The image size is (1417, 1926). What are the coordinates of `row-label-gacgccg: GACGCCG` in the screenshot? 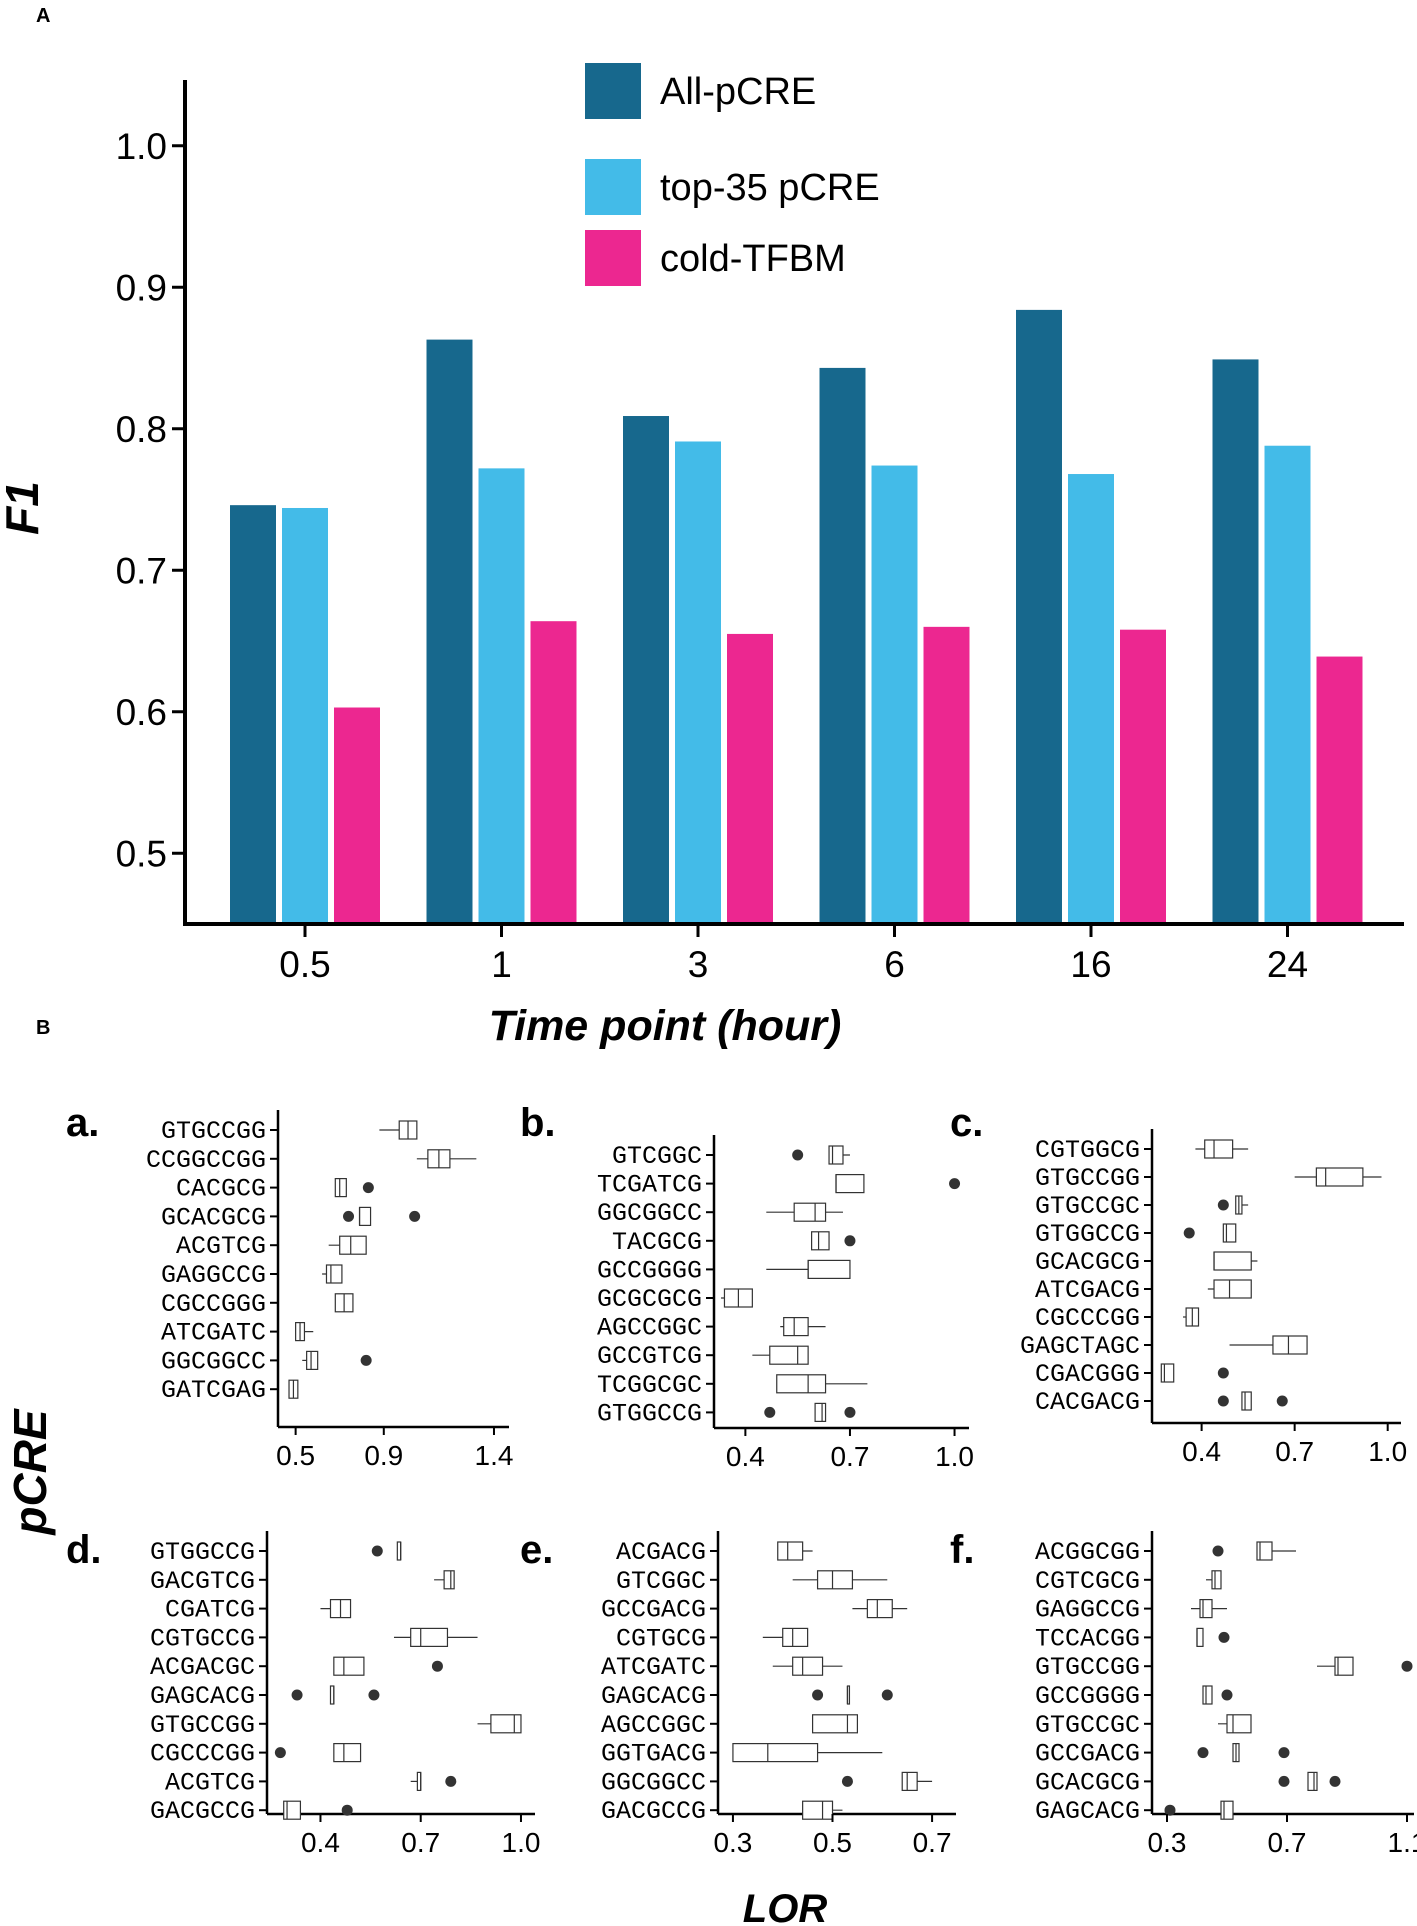 It's located at (202, 1811).